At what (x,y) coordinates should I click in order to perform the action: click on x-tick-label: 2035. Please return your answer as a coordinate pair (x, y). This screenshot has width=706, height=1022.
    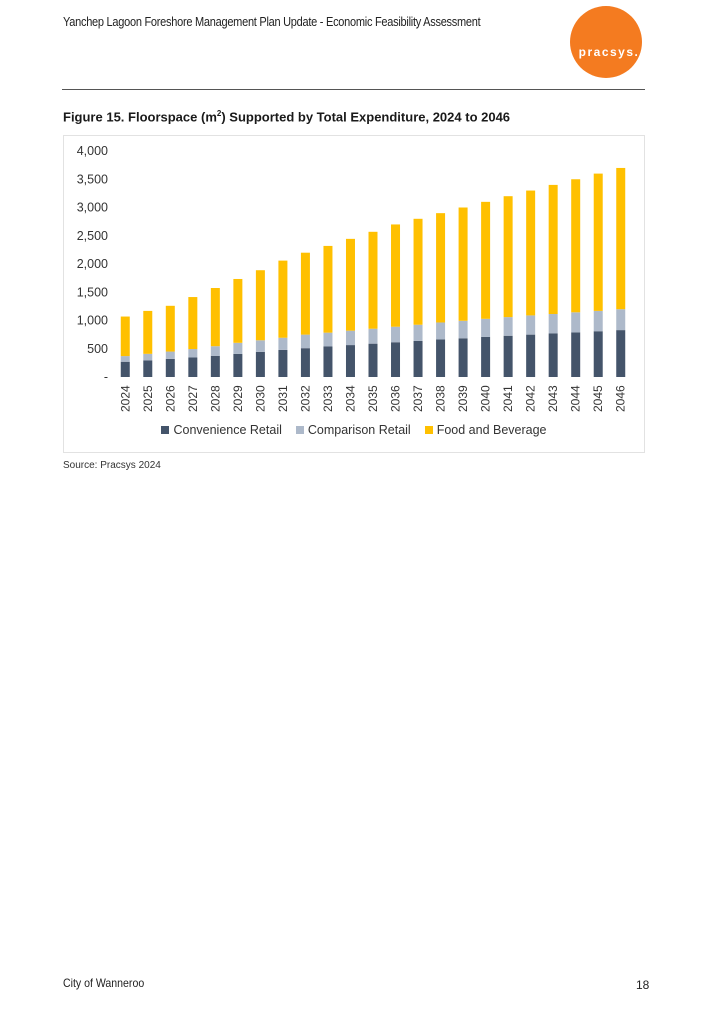
    Looking at the image, I should click on (373, 398).